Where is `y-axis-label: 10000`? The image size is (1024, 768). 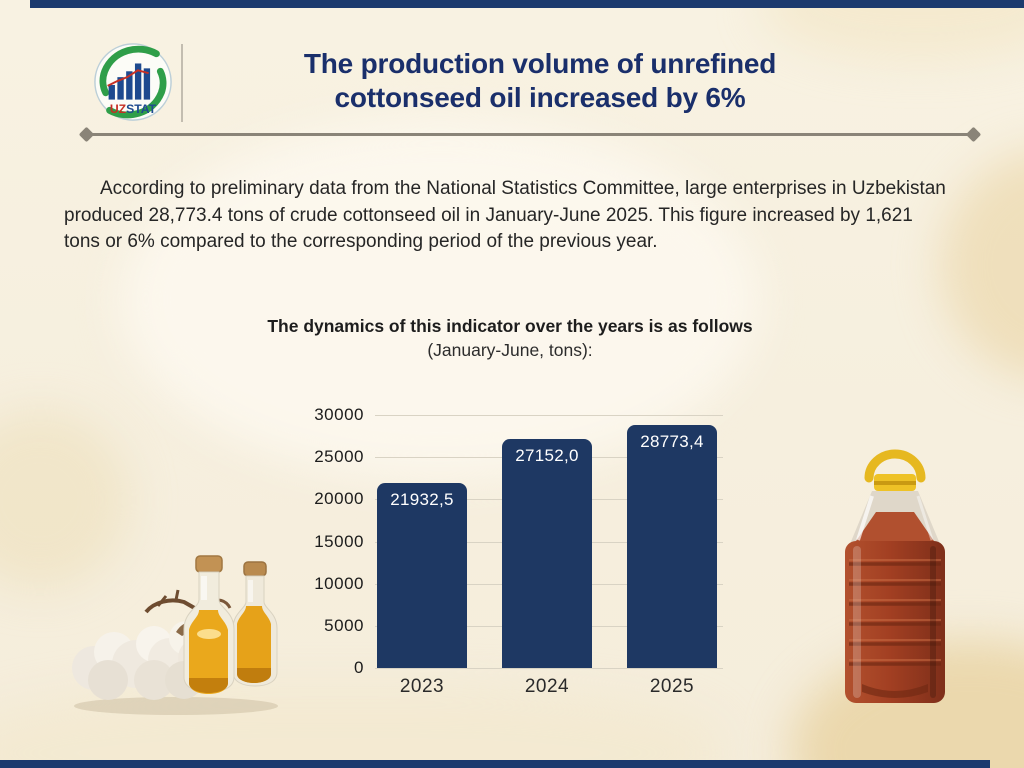 y-axis-label: 10000 is located at coordinates (339, 583).